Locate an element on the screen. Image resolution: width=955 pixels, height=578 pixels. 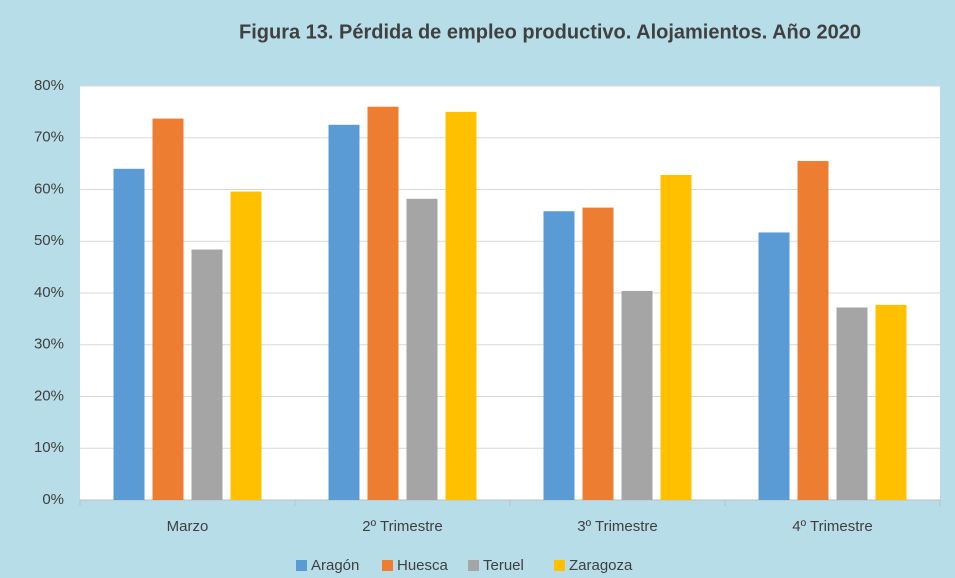
y-tick-label: 20% is located at coordinates (49, 395).